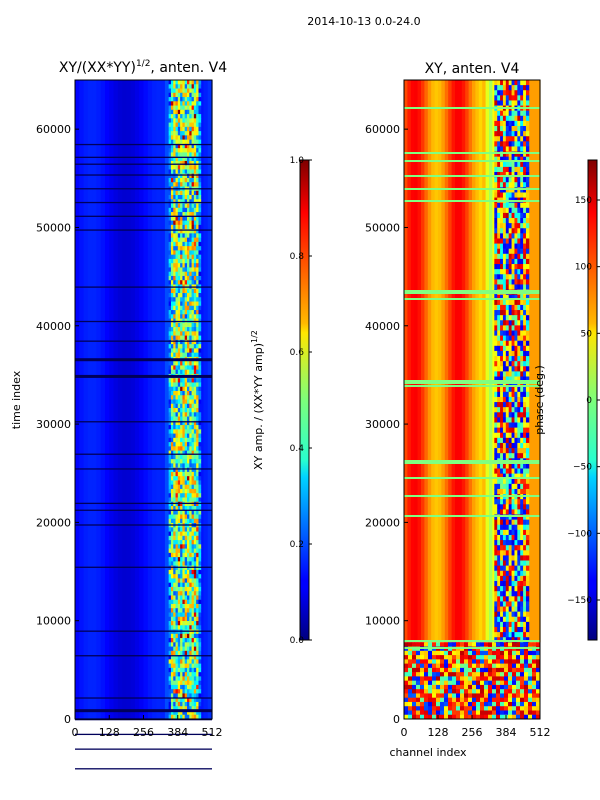 The width and height of the screenshot is (600, 800). What do you see at coordinates (143, 341) in the screenshot?
I see `amplitude-gap-line` at bounding box center [143, 341].